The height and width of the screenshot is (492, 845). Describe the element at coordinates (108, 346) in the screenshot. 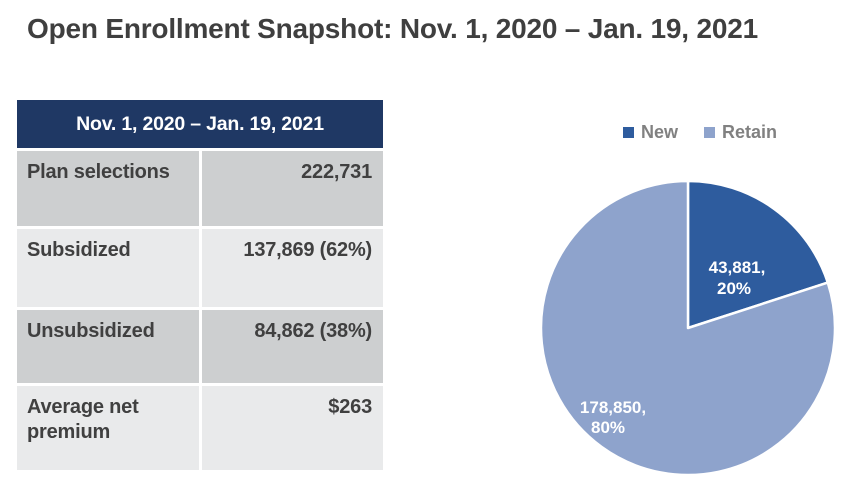

I see `table-row-unsubsidized-label: Unsubsidized` at that location.